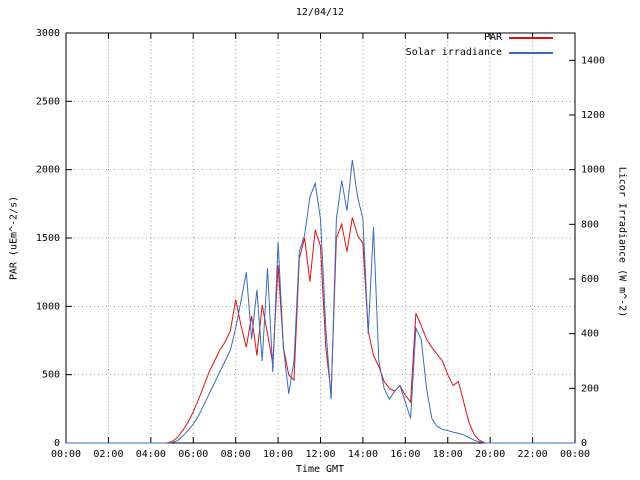  Describe the element at coordinates (590, 388) in the screenshot. I see `svg-text: 200` at that location.